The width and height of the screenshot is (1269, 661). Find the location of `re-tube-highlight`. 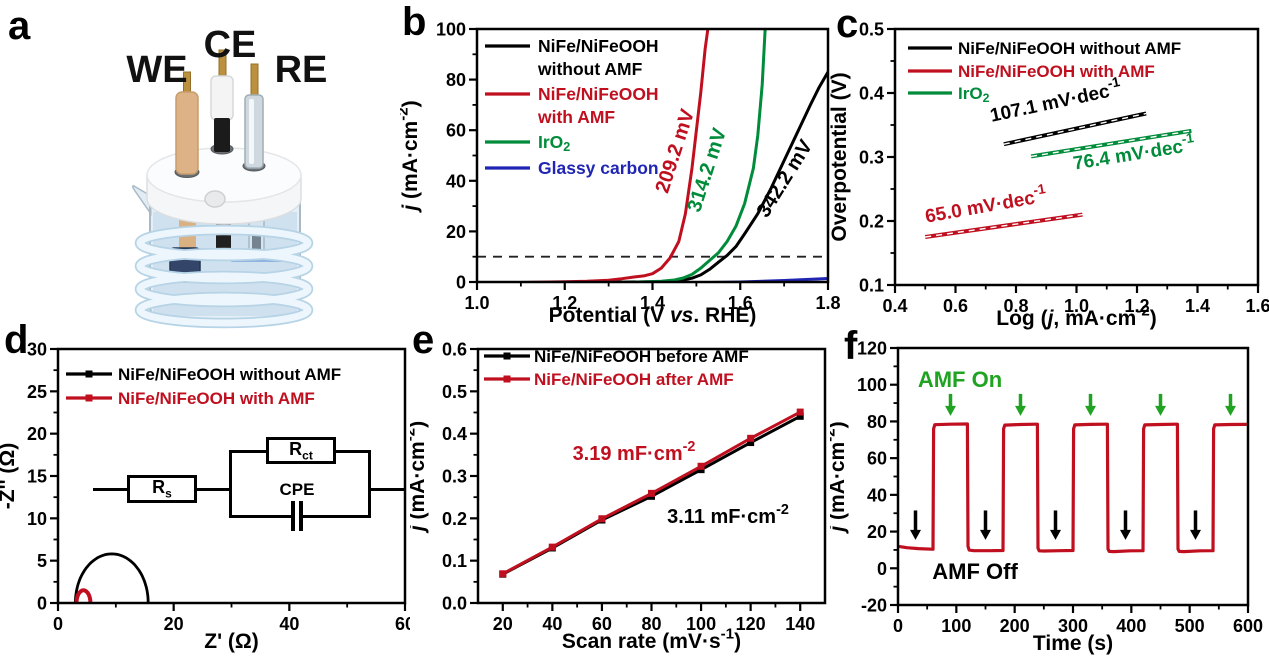

re-tube-highlight is located at coordinates (251, 131).